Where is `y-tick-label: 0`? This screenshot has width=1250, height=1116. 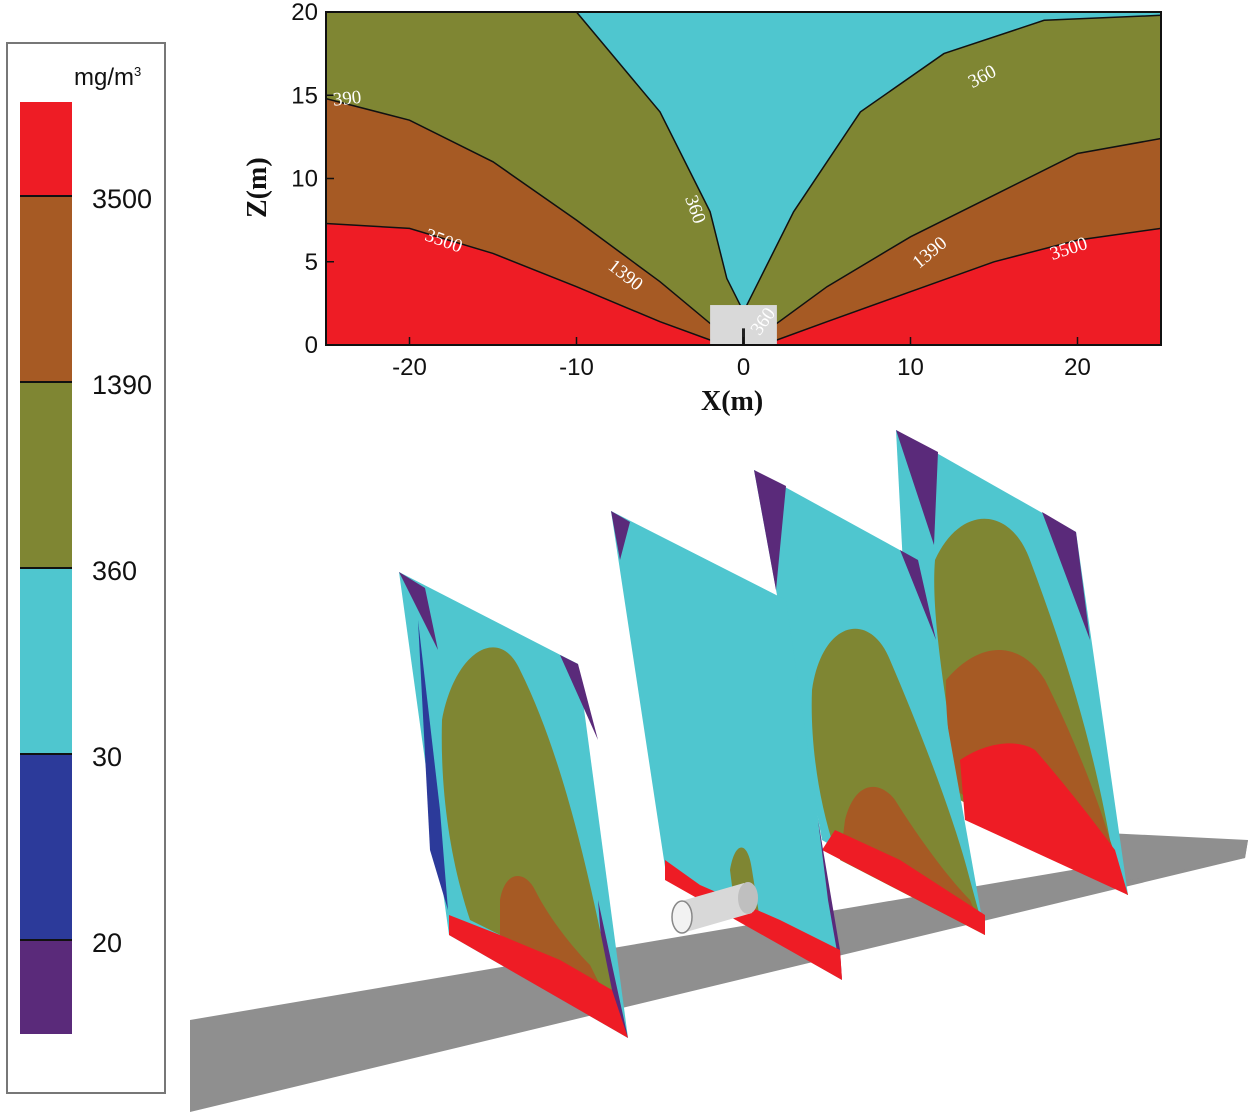 y-tick-label: 0 is located at coordinates (311, 345).